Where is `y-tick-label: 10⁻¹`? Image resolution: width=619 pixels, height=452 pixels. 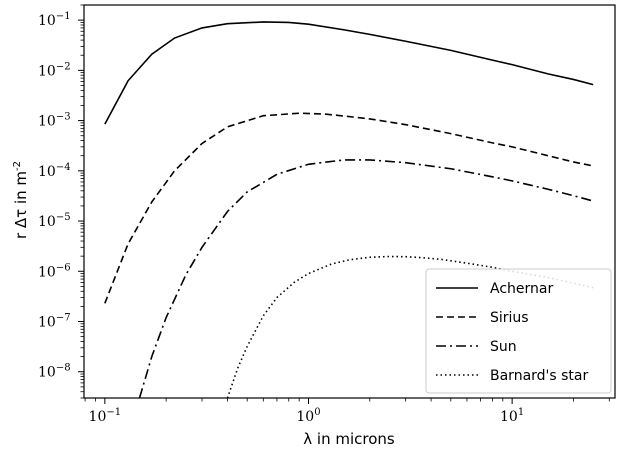
y-tick-label: 10⁻¹ is located at coordinates (54, 20).